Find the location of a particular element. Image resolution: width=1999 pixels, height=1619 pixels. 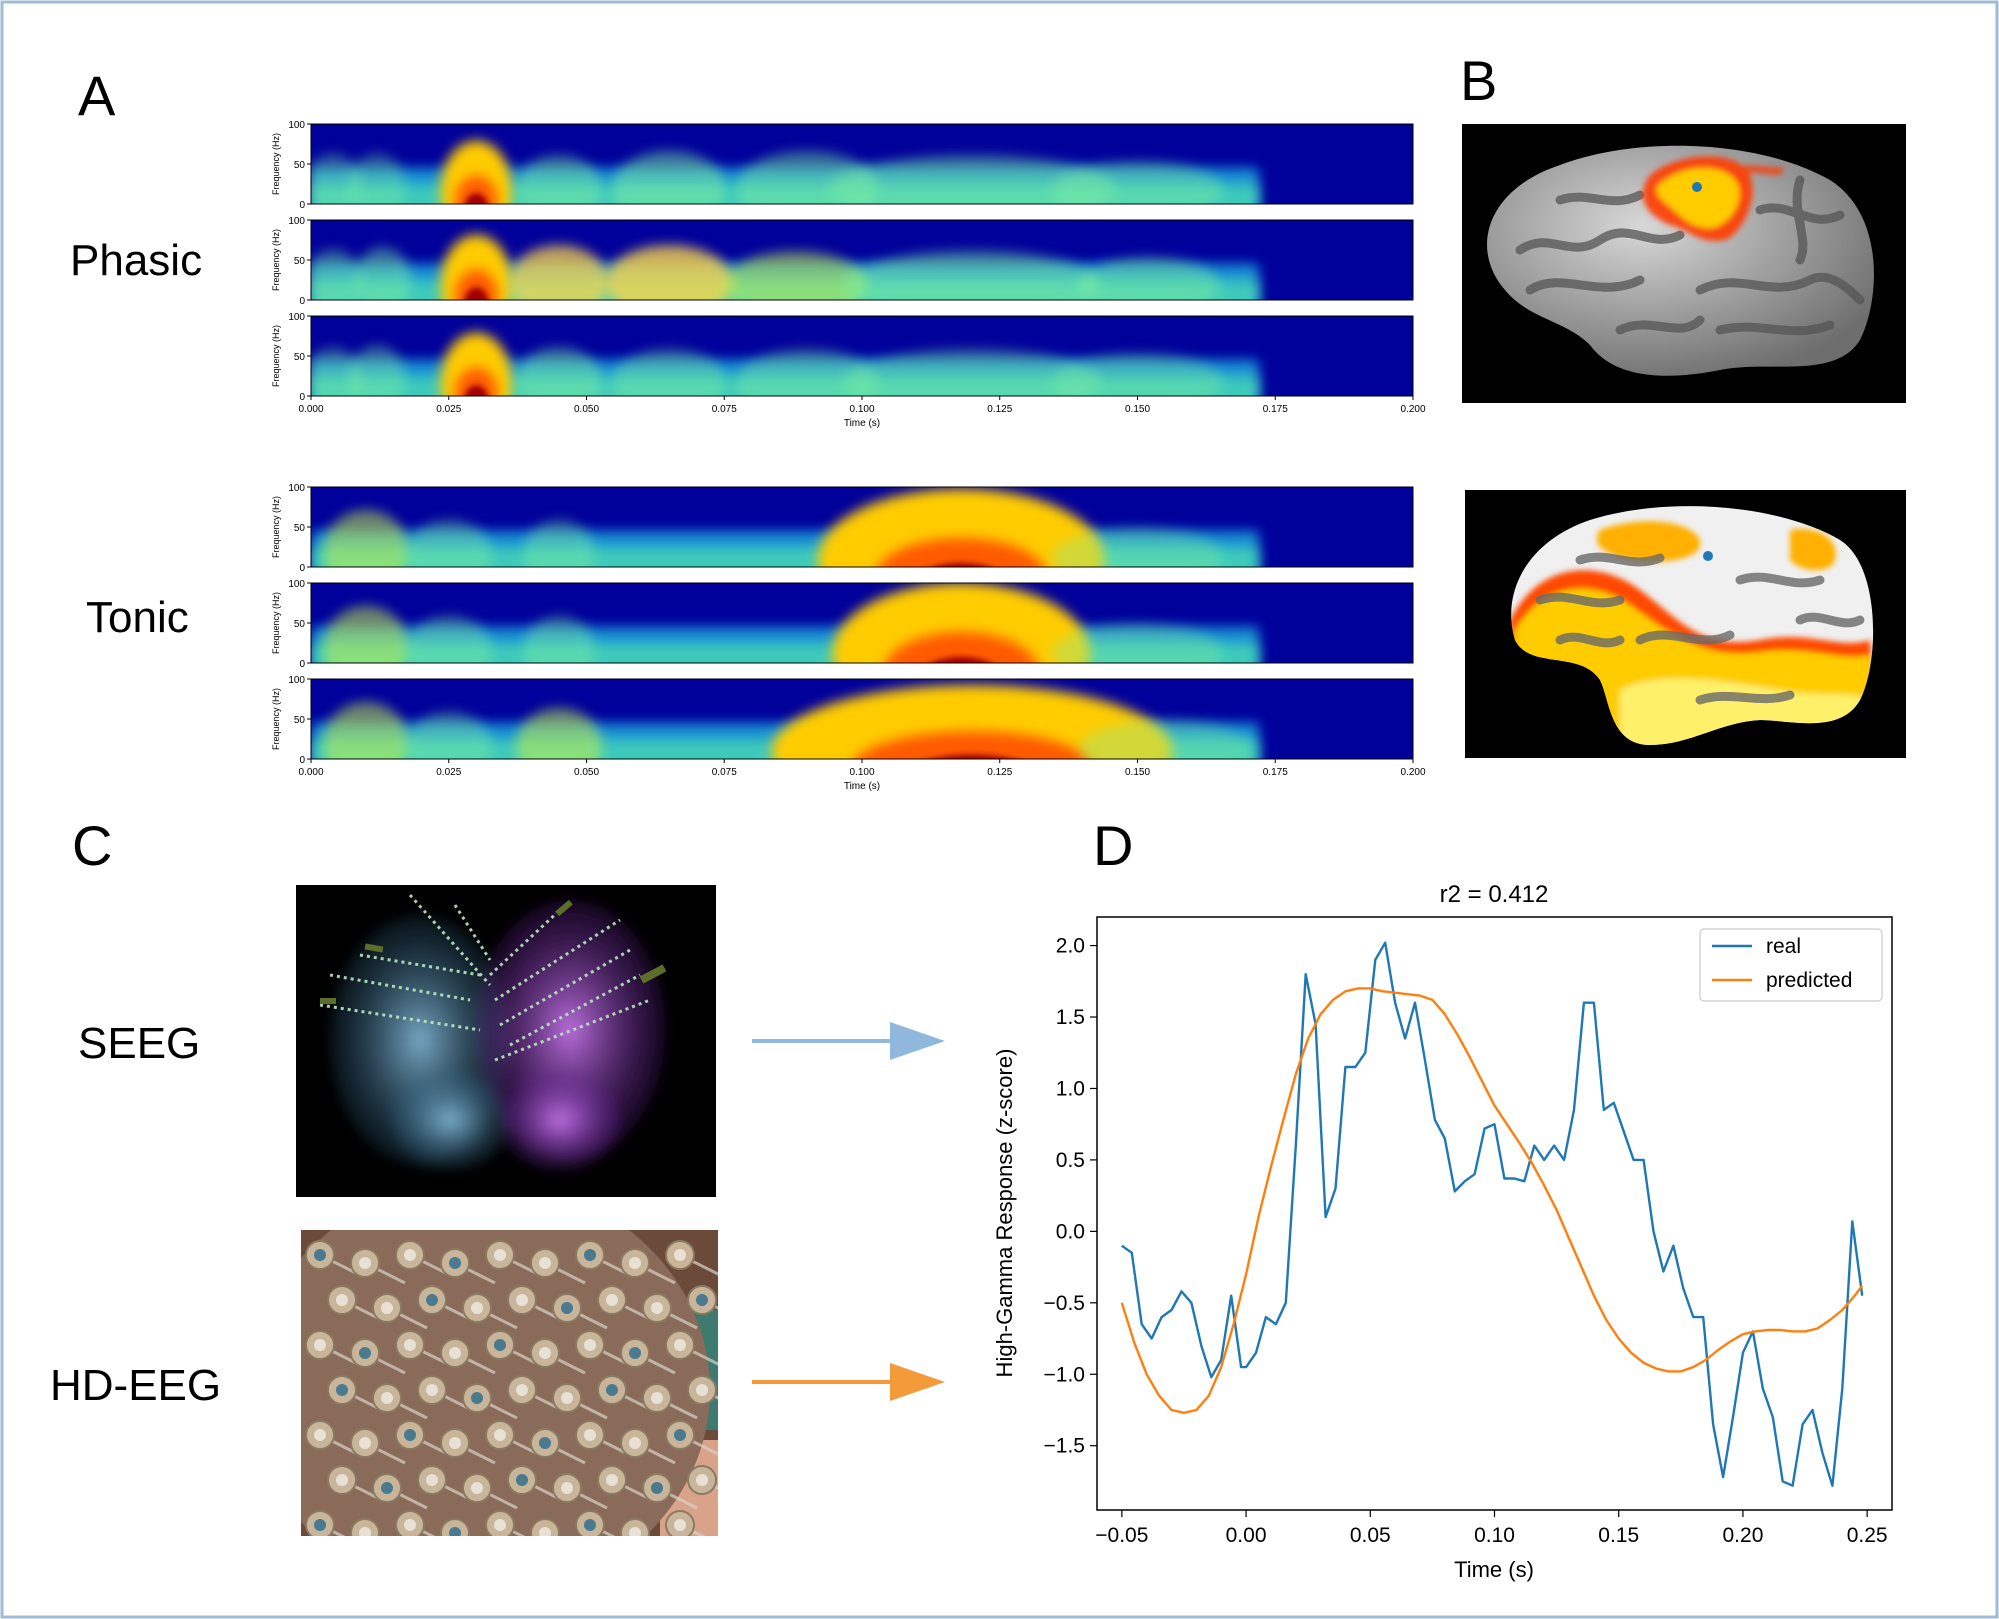

x-tick-label: −0.05 is located at coordinates (1121, 1535).